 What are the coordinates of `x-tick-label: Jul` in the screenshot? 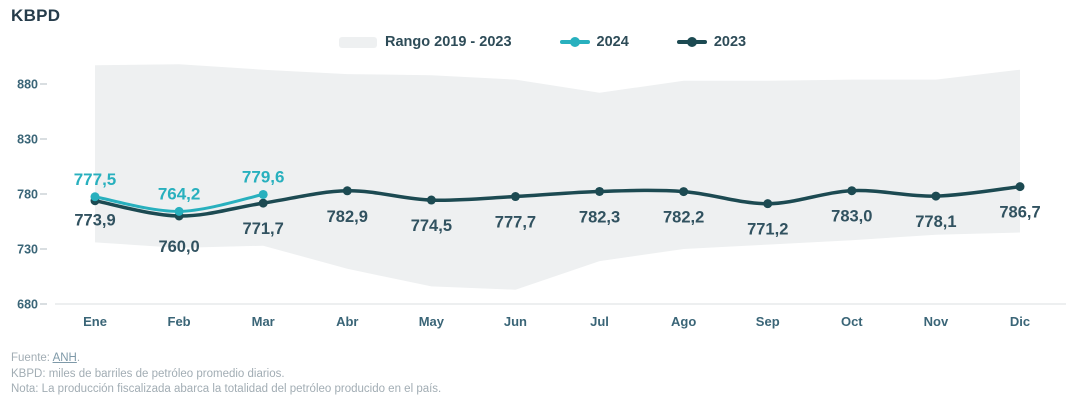 It's located at (599, 321).